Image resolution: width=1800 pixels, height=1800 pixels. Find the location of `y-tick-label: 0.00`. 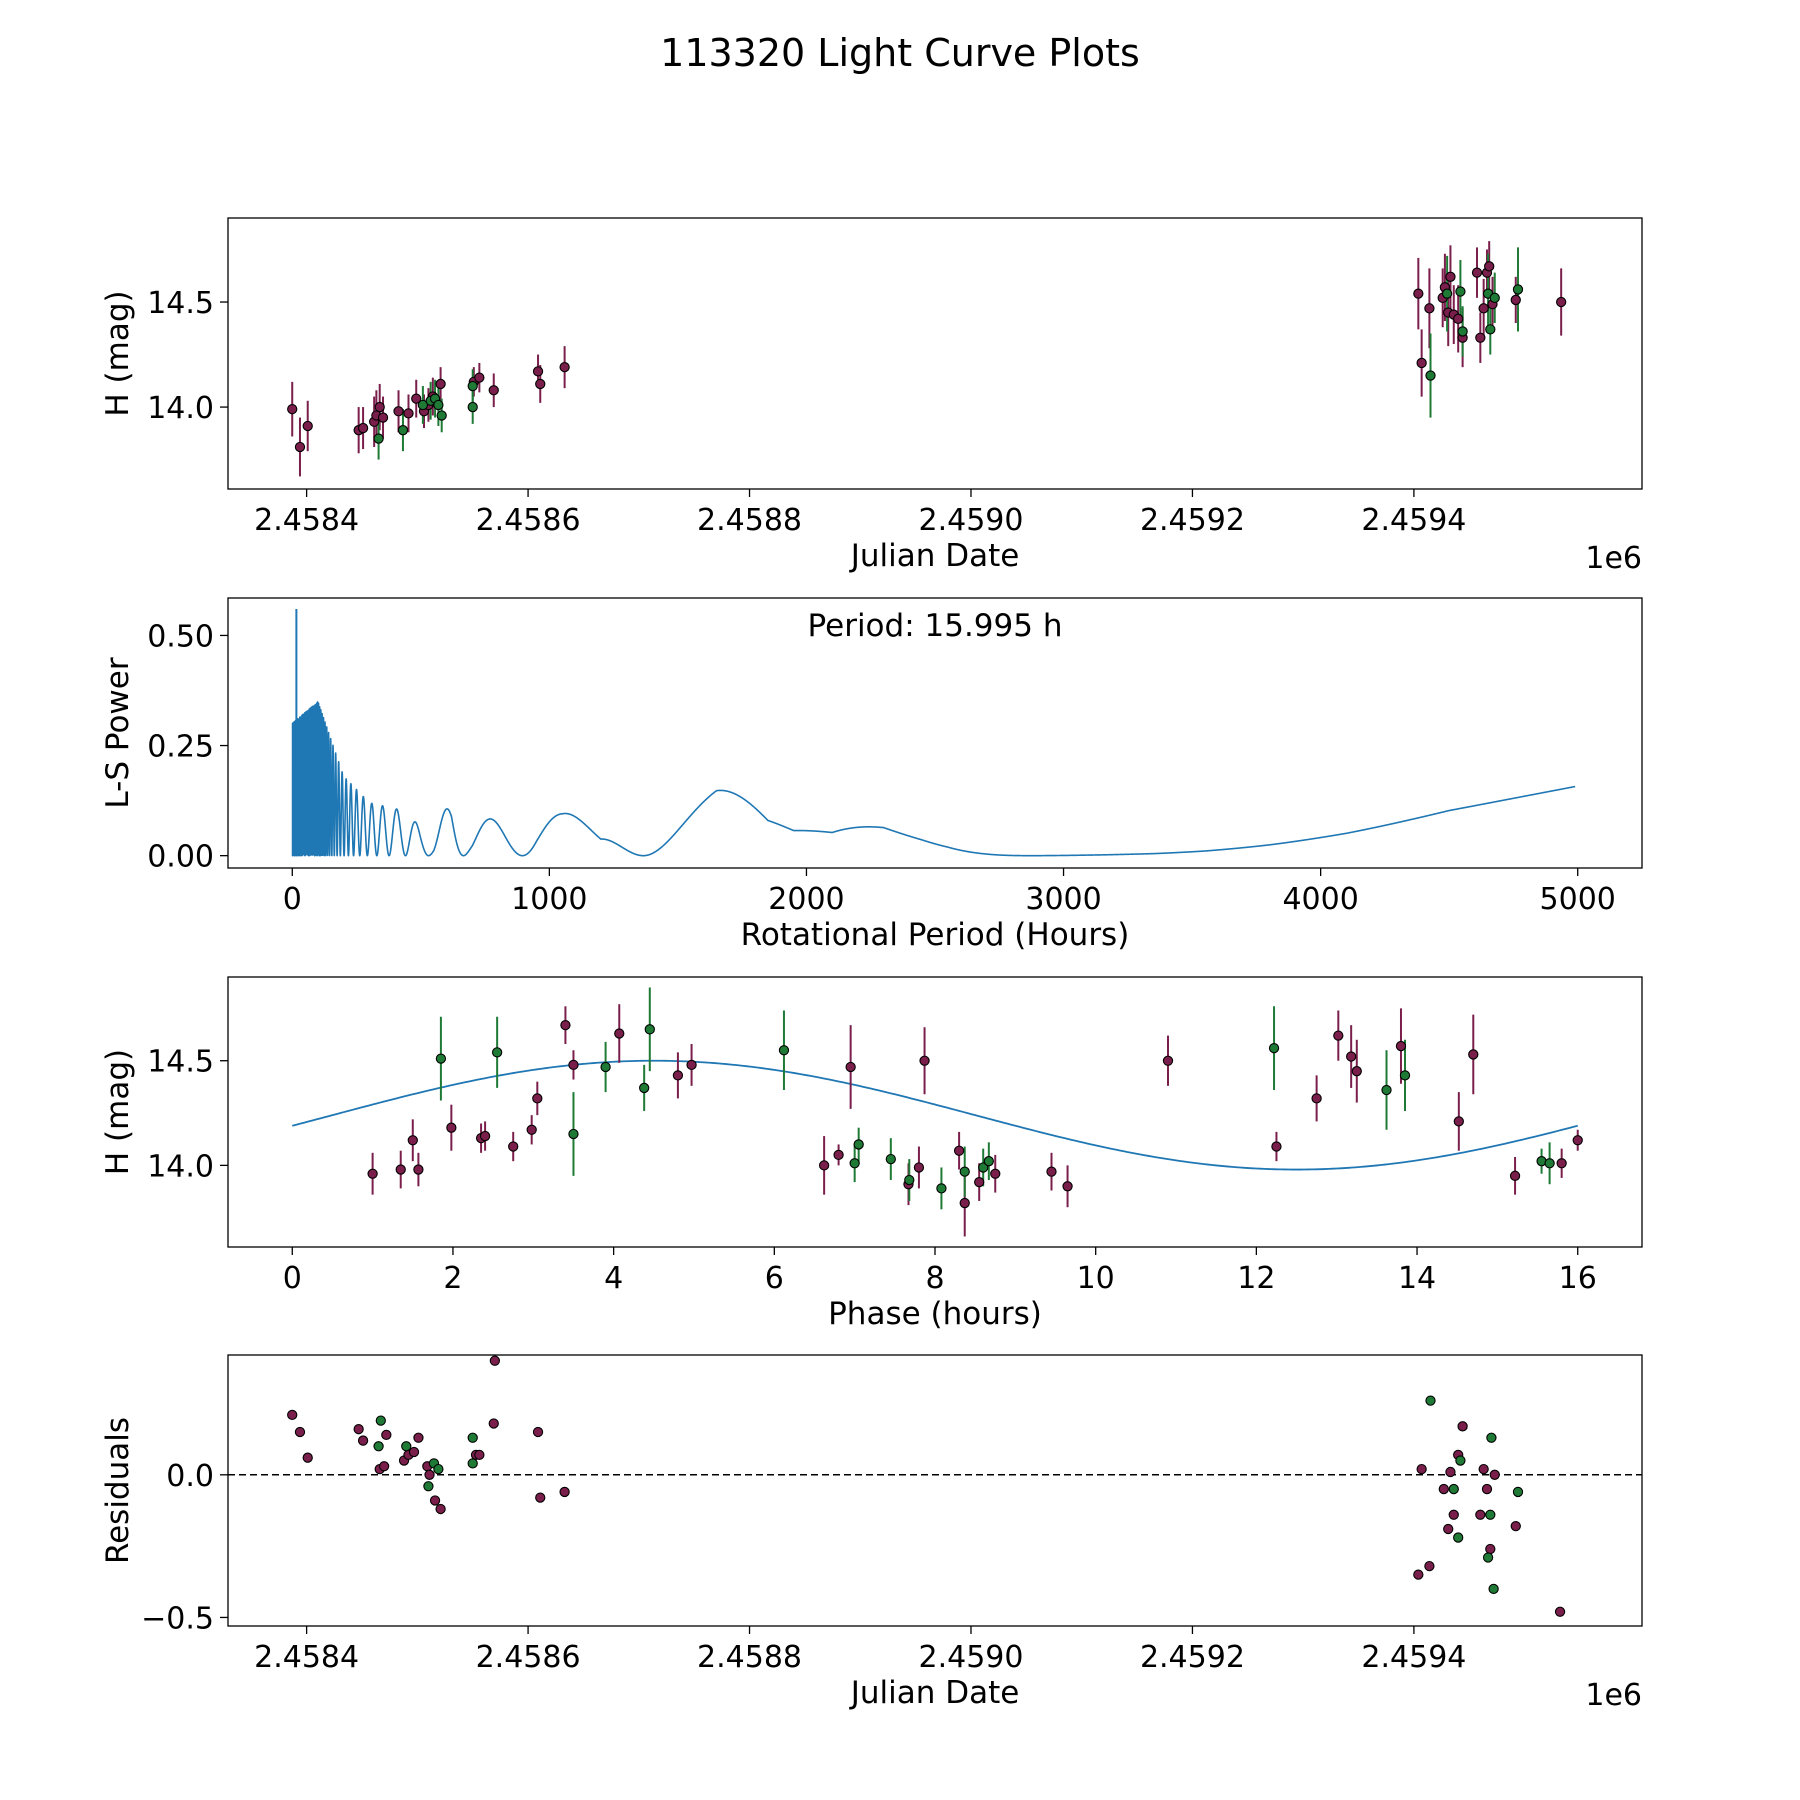

y-tick-label: 0.00 is located at coordinates (180, 857).